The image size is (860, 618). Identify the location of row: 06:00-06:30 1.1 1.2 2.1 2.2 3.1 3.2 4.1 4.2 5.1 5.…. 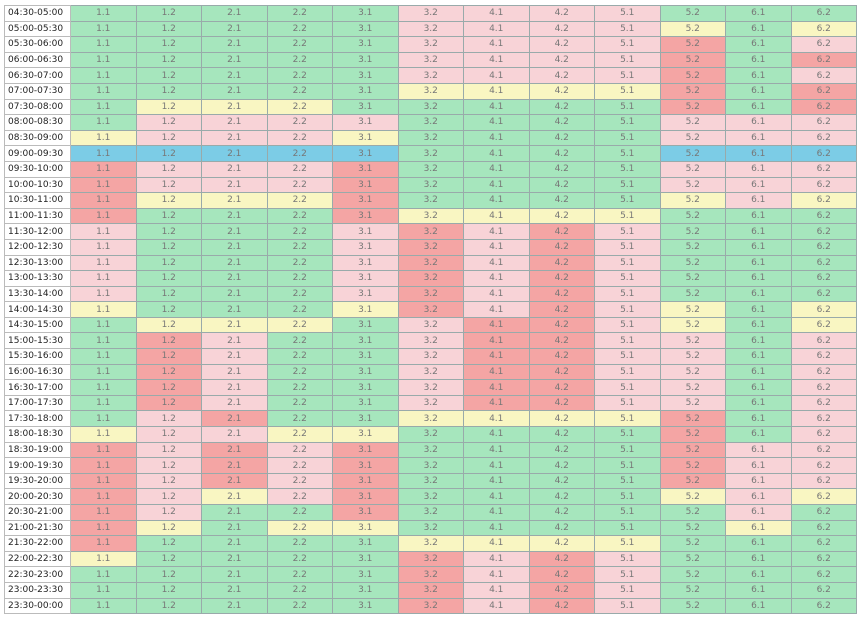
(430, 60).